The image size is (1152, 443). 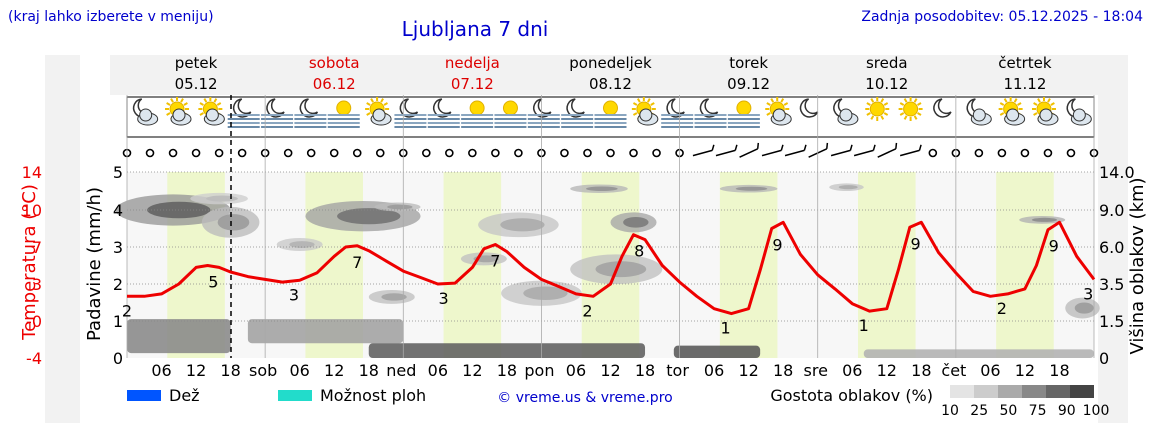 What do you see at coordinates (851, 395) in the screenshot?
I see `cloud-density-title: Gostota oblakov (%)` at bounding box center [851, 395].